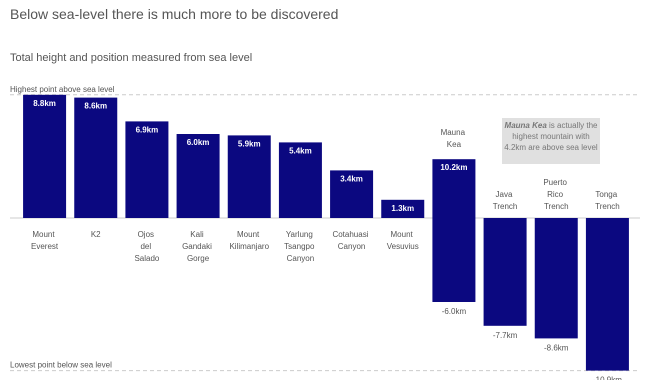 This screenshot has width=650, height=380. Describe the element at coordinates (607, 378) in the screenshot. I see `value-label: -10.9km` at that location.